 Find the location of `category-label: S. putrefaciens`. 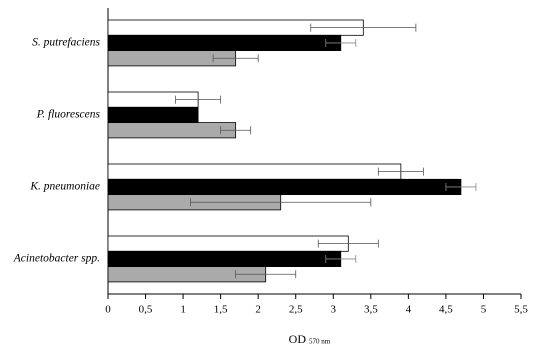

category-label: S. putrefaciens is located at coordinates (66, 43).